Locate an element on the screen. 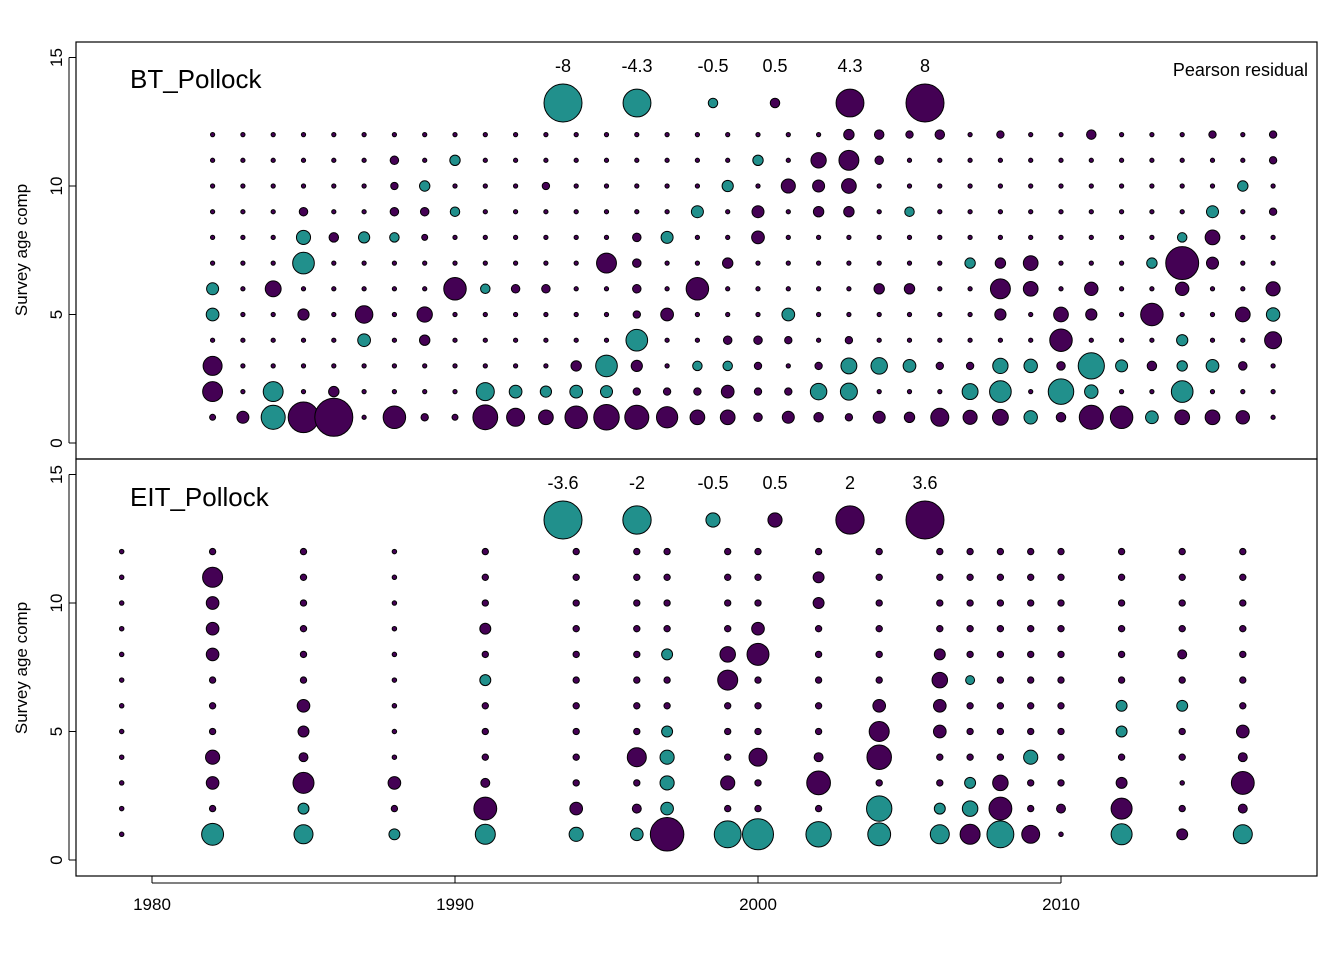 Image resolution: width=1344 pixels, height=960 pixels. residual-point-p0-2002-age8 is located at coordinates (818, 237).